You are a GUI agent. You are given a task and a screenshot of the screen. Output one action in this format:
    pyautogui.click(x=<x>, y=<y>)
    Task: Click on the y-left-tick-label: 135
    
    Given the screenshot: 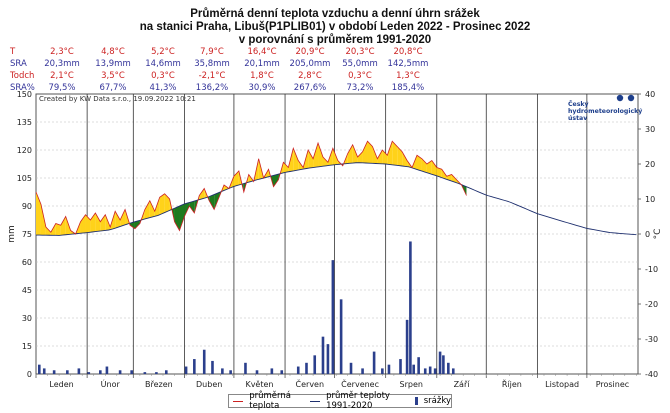 What is the action you would take?
    pyautogui.click(x=24, y=122)
    